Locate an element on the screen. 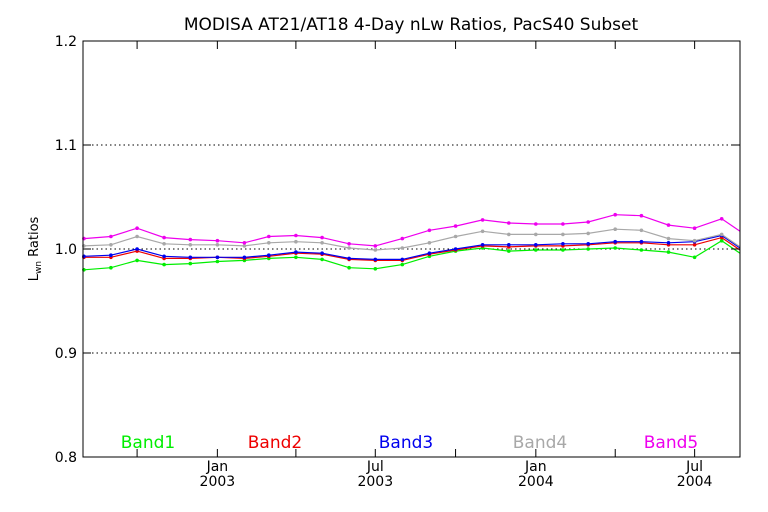  legend-item-band1: Band1 is located at coordinates (148, 443).